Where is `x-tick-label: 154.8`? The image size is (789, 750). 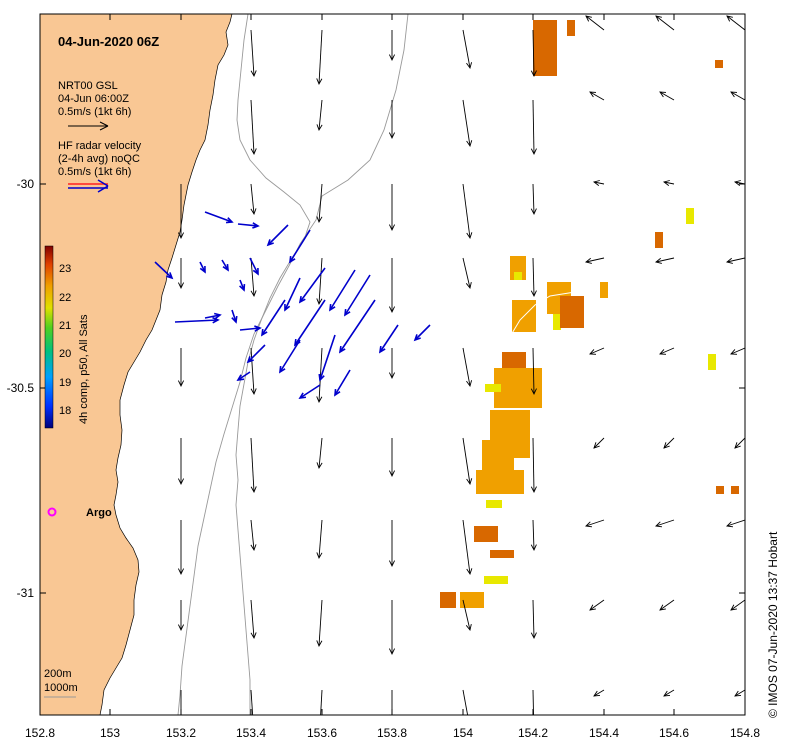 x-tick-label: 154.8 is located at coordinates (745, 733).